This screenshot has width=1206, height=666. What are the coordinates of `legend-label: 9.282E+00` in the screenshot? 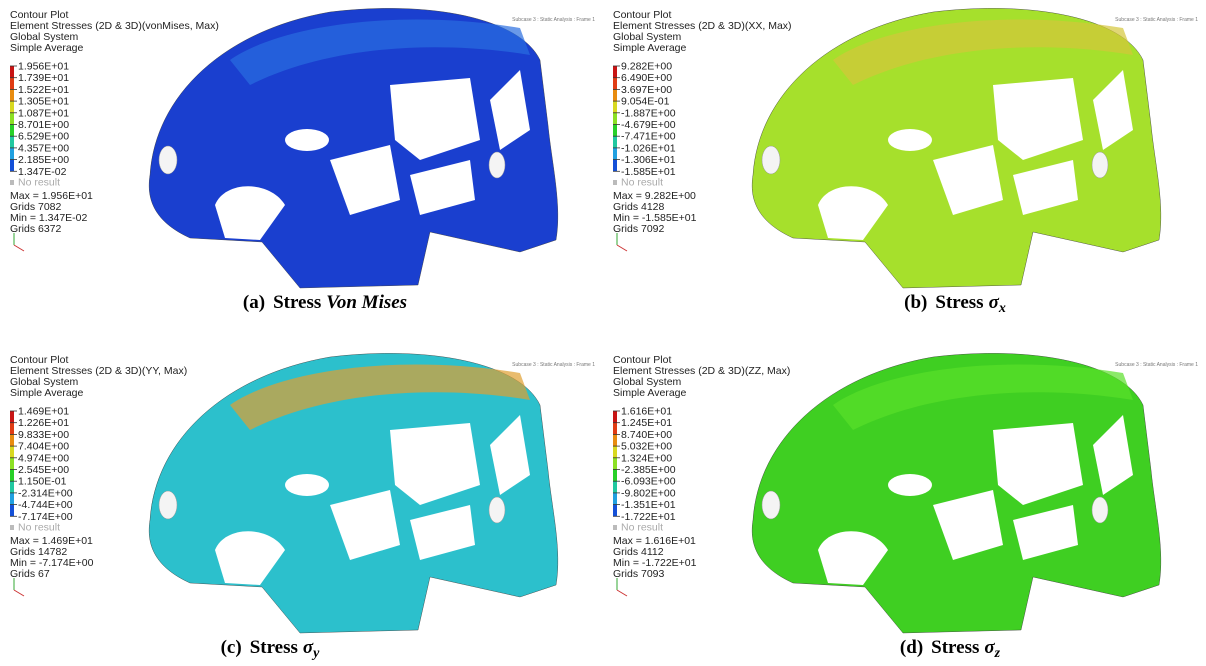 It's located at (646, 67).